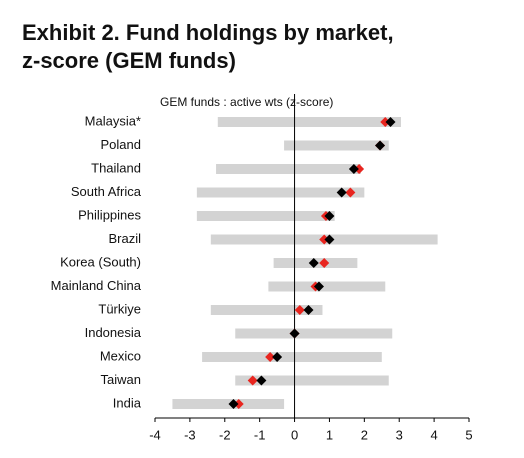  Describe the element at coordinates (399, 434) in the screenshot. I see `x-tick-label: 3` at that location.